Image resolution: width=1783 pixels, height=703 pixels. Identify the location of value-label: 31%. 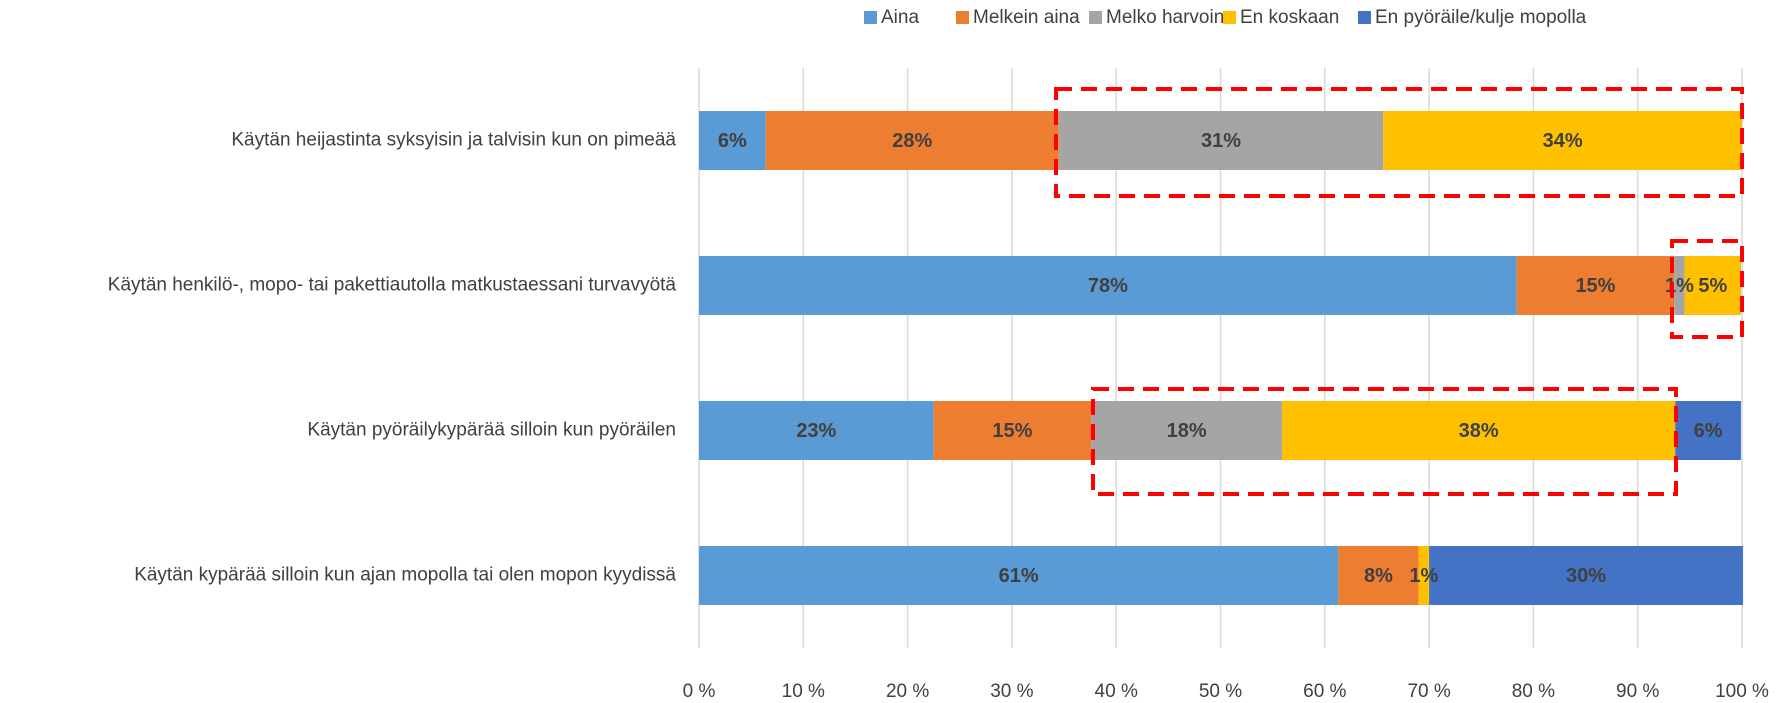
(1221, 141).